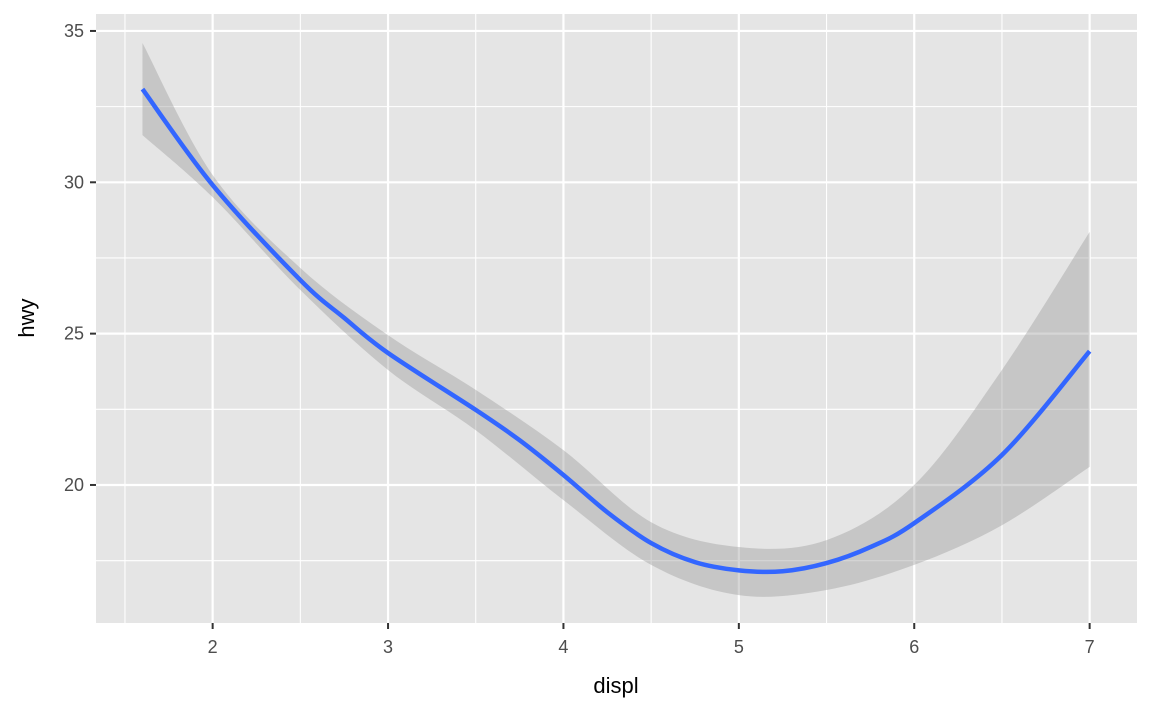 This screenshot has height=711, width=1152. Describe the element at coordinates (74, 182) in the screenshot. I see `y-tick-label: 30` at that location.